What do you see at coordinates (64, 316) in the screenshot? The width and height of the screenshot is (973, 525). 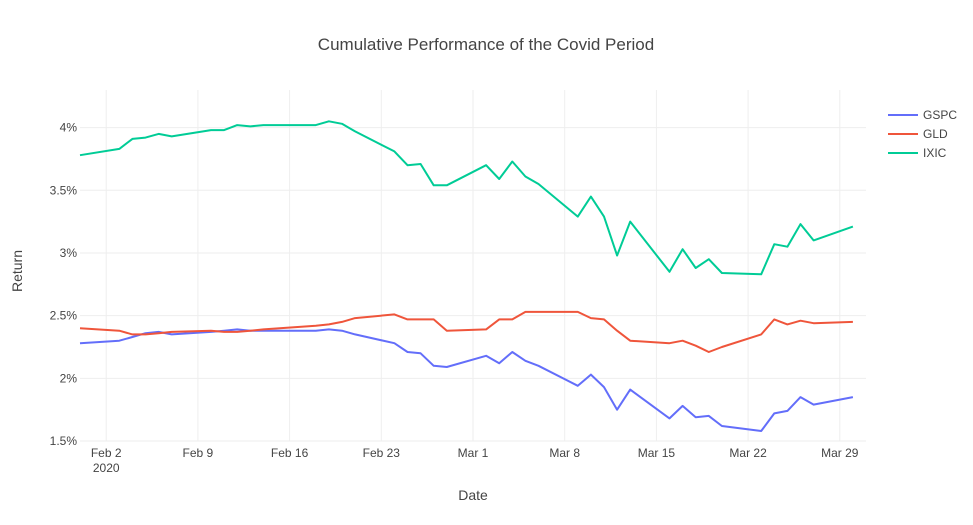 I see `y-tick-label: 2.5%` at bounding box center [64, 316].